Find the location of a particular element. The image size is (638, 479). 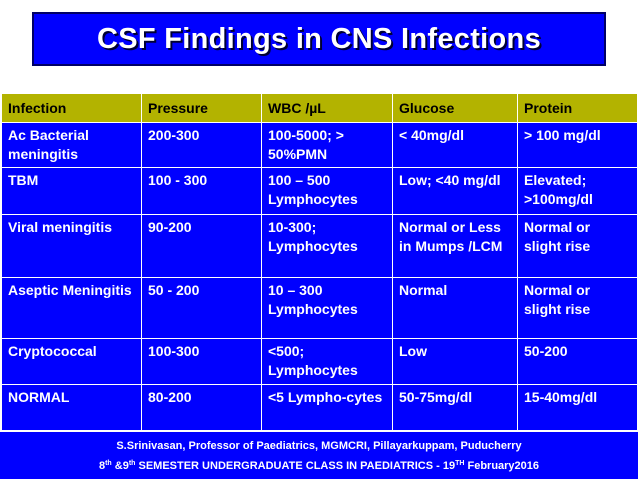

header-glucose: Glucose is located at coordinates (455, 108).